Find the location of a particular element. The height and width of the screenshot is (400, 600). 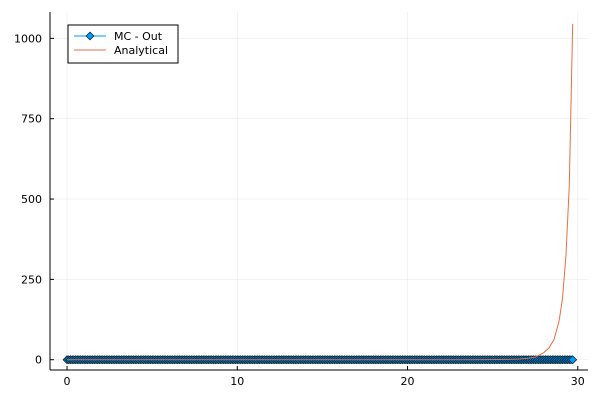

legend-box is located at coordinates (123, 44).